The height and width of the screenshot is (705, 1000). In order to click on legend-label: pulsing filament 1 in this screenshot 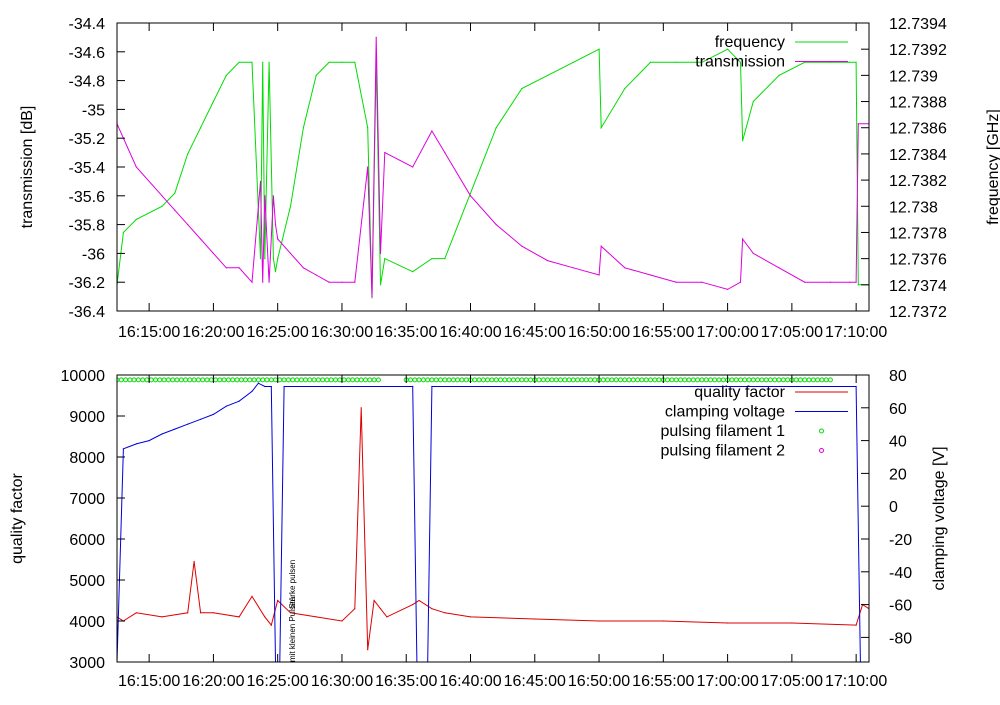, I will do `click(722, 431)`.